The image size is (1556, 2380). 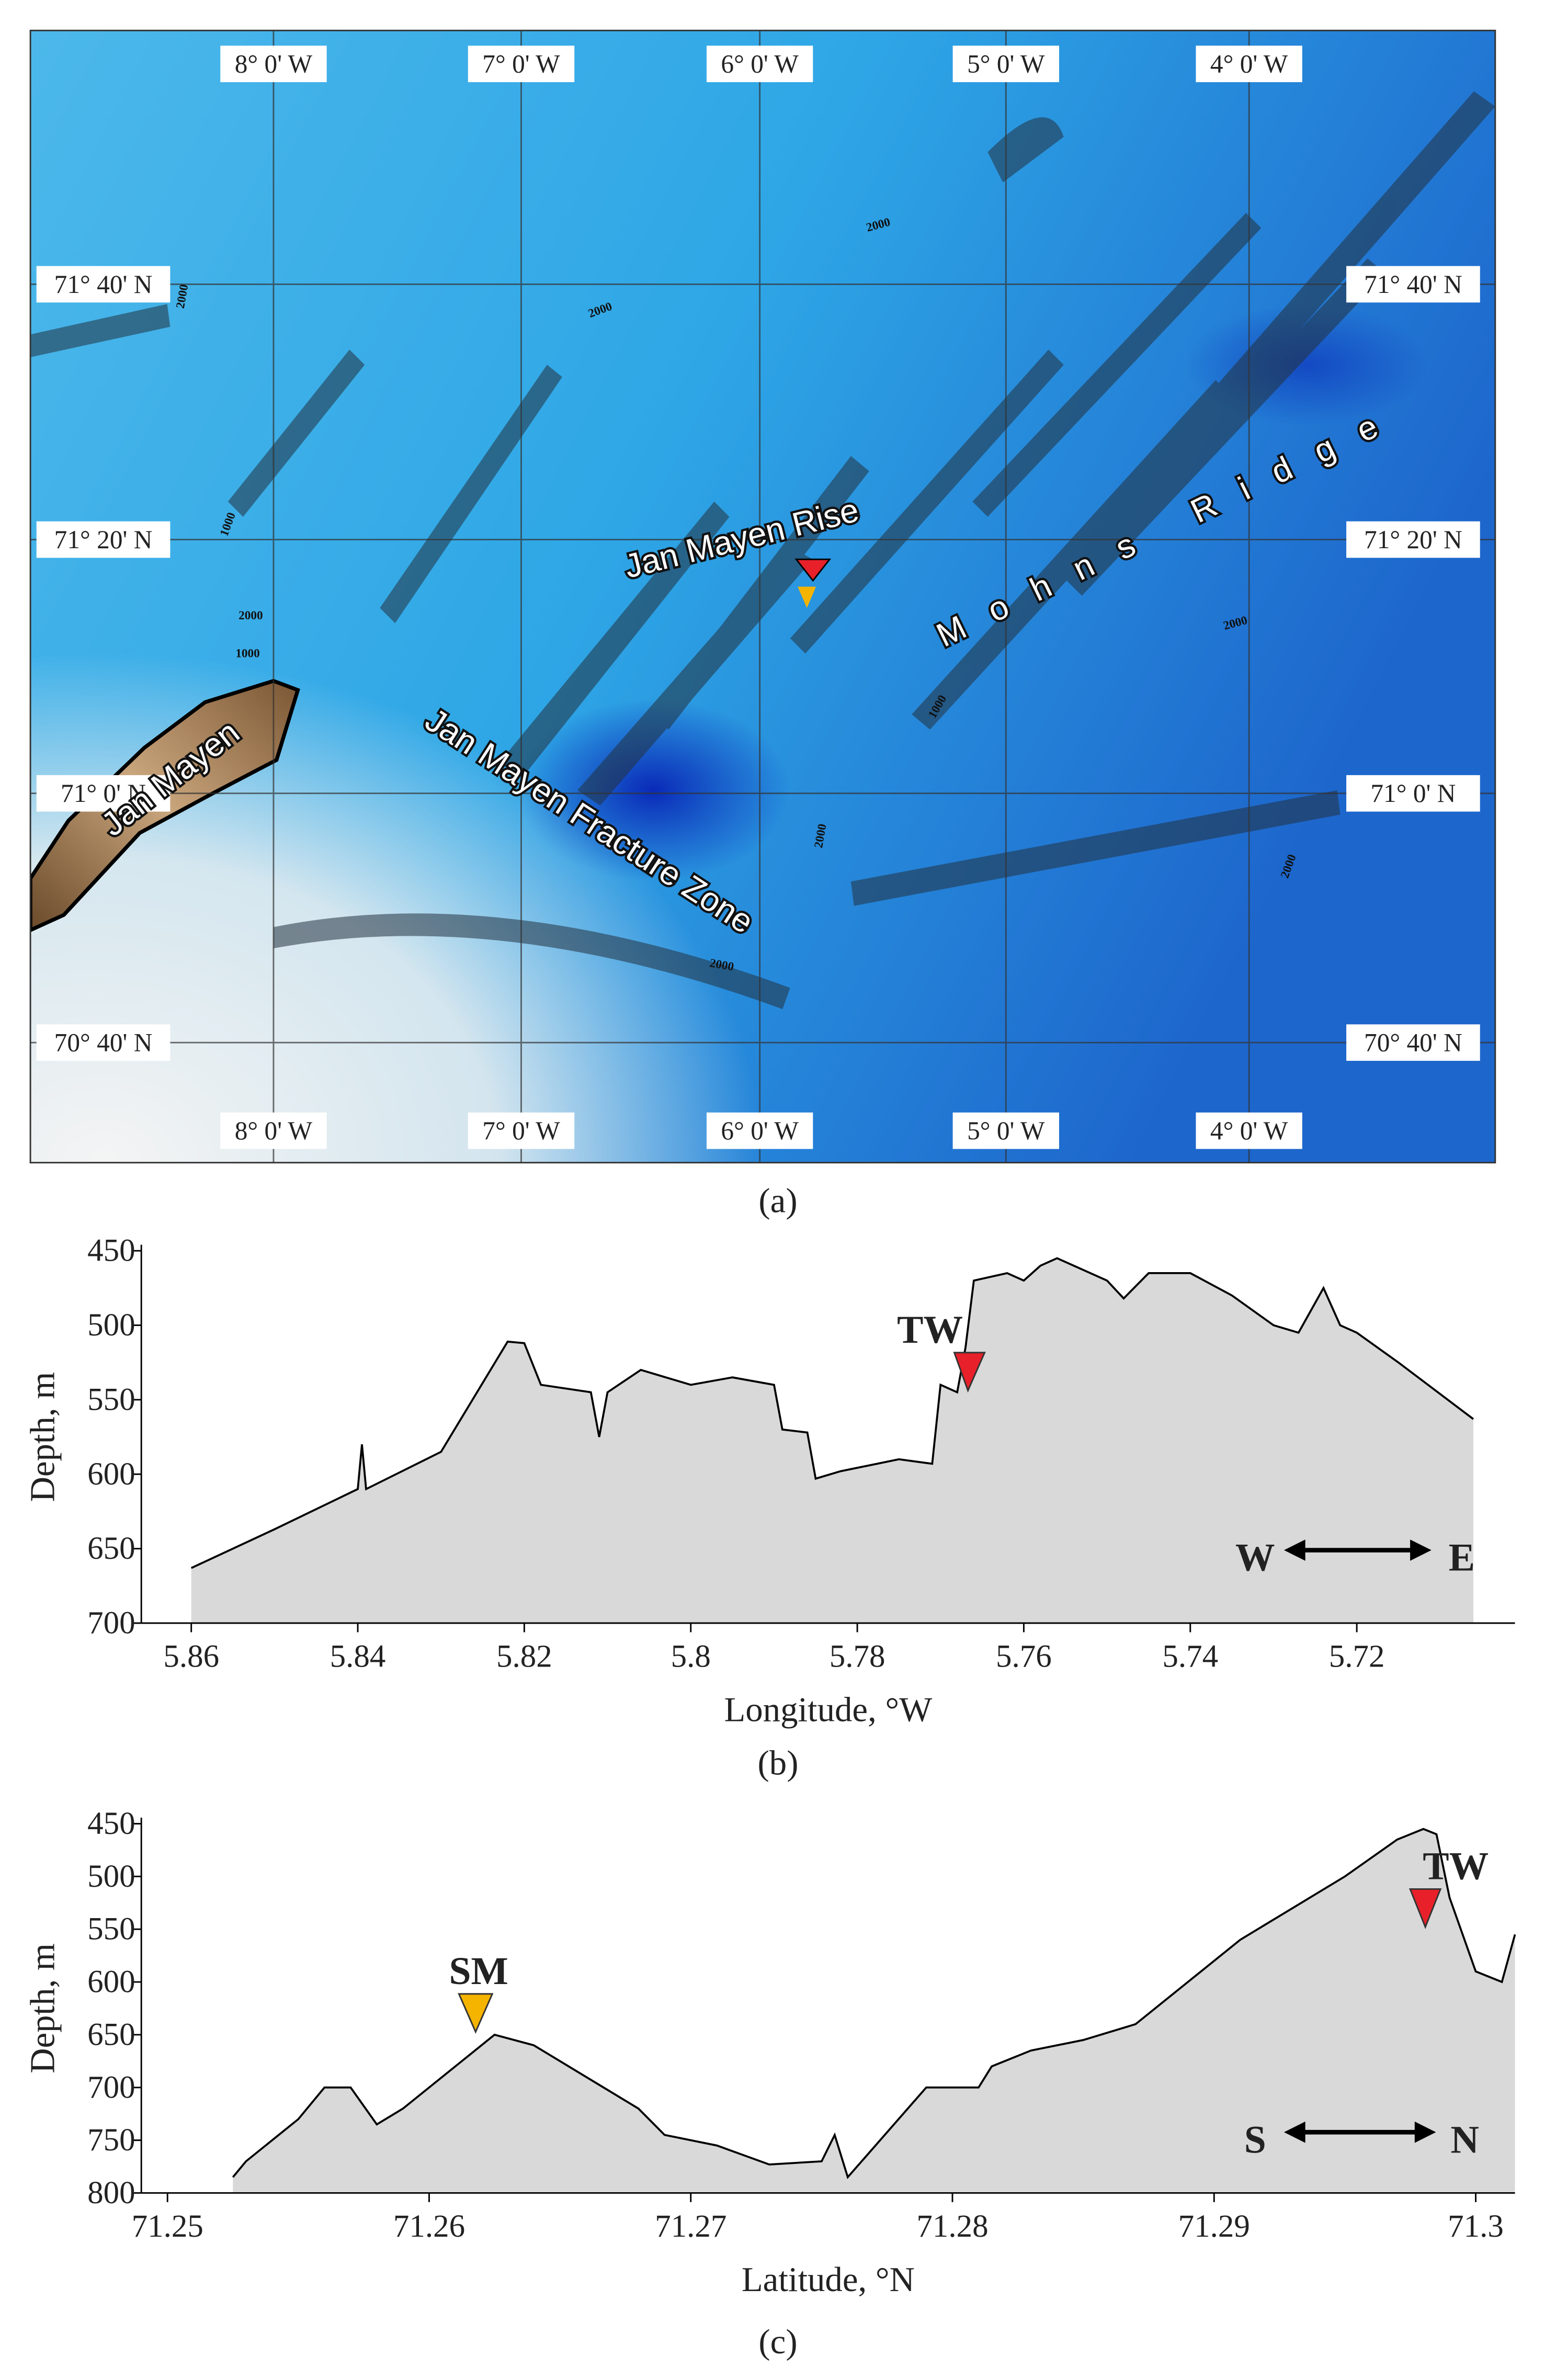 I want to click on annotation: E, so click(x=1462, y=1558).